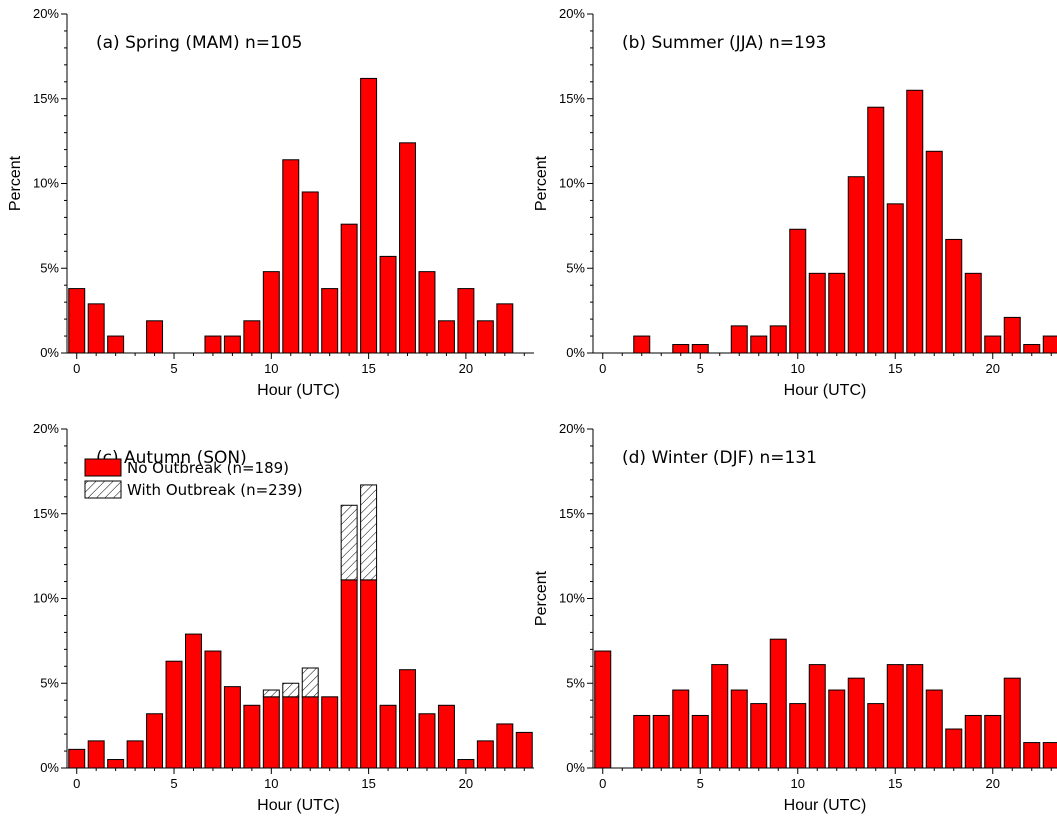  What do you see at coordinates (215, 490) in the screenshot?
I see `legend-label: With Outbreak (n=239)` at bounding box center [215, 490].